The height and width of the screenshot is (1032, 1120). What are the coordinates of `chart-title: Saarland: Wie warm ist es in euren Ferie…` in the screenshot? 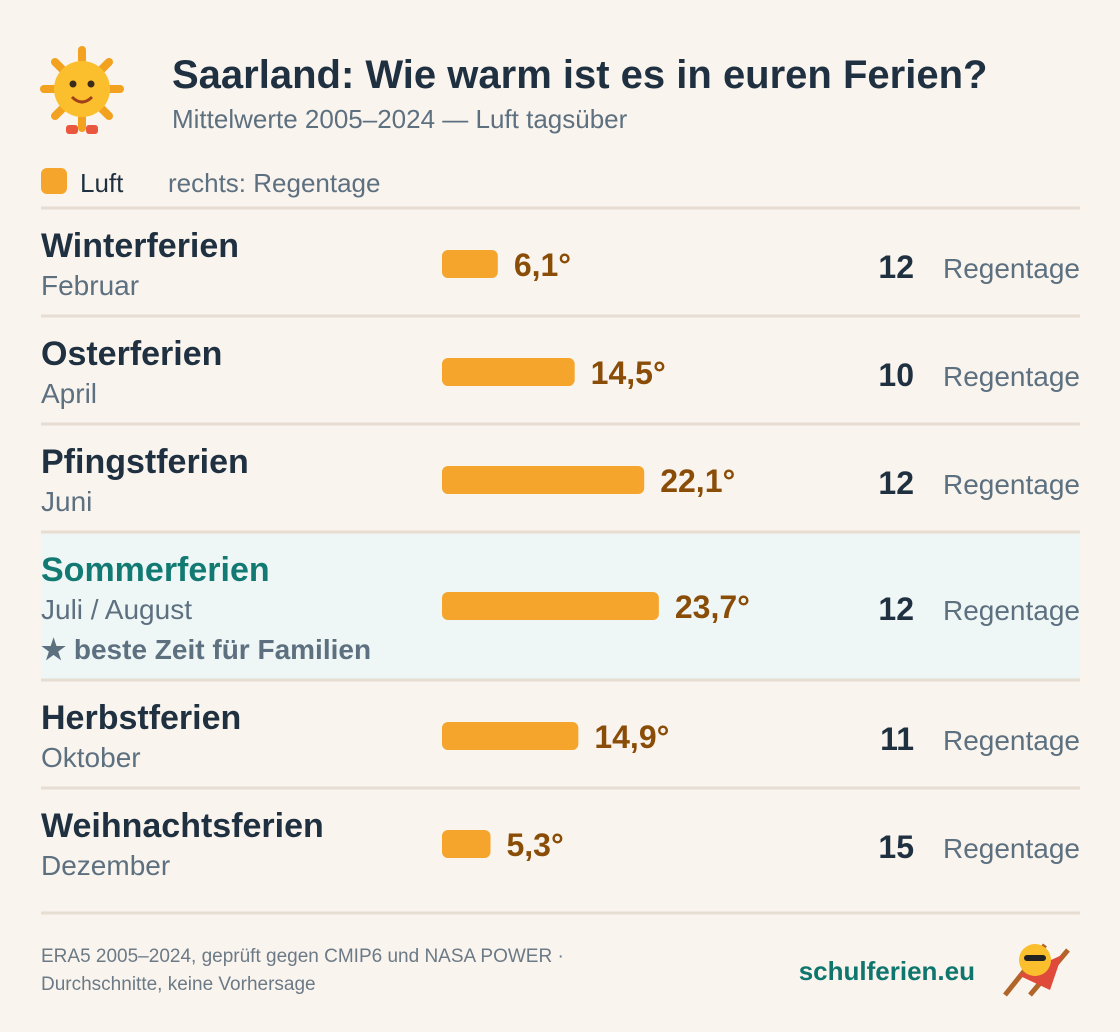 It's located at (579, 75).